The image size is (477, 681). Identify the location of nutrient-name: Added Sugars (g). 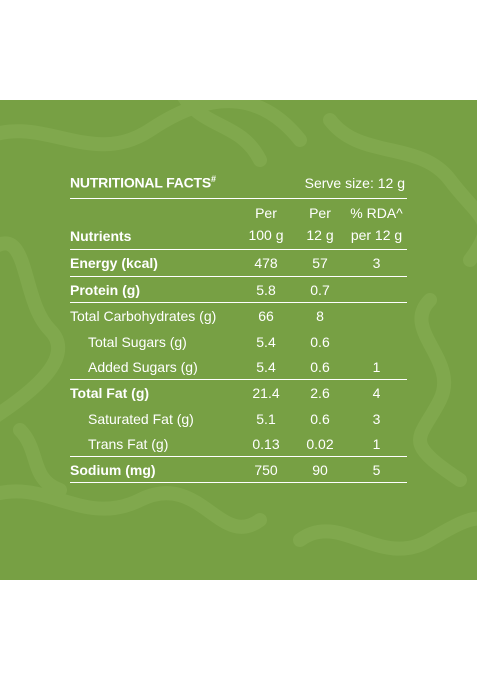
(143, 366).